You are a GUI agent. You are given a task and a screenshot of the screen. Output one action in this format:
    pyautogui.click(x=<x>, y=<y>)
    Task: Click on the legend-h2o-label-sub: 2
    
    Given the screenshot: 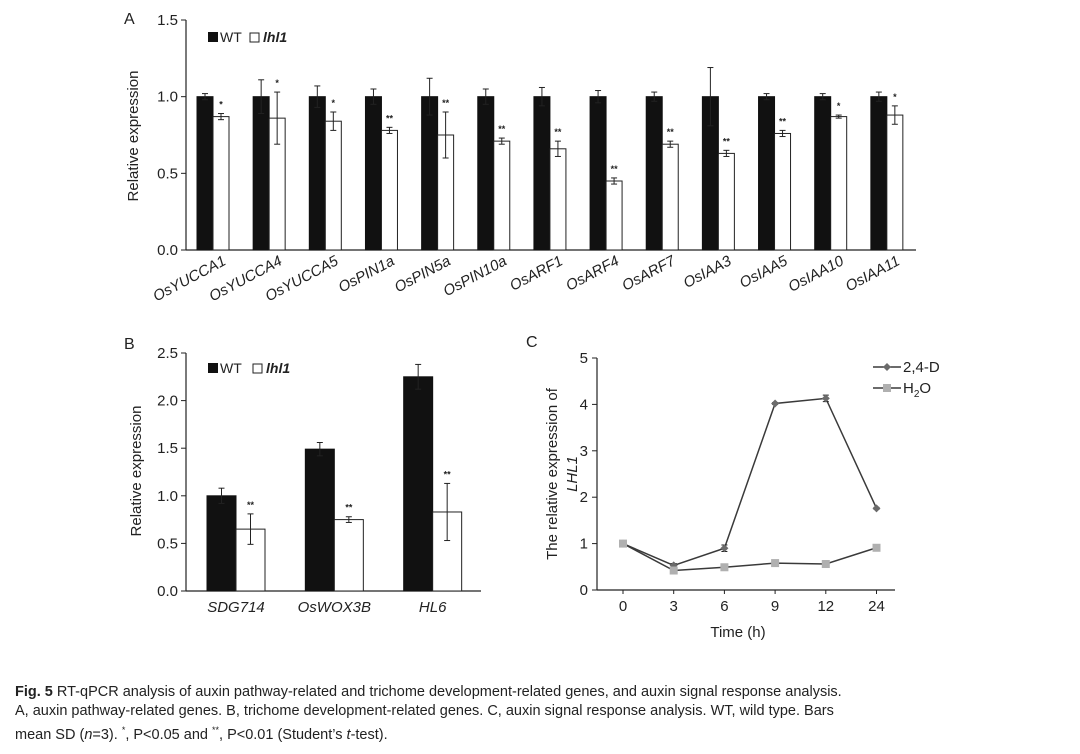 What is the action you would take?
    pyautogui.click(x=917, y=394)
    